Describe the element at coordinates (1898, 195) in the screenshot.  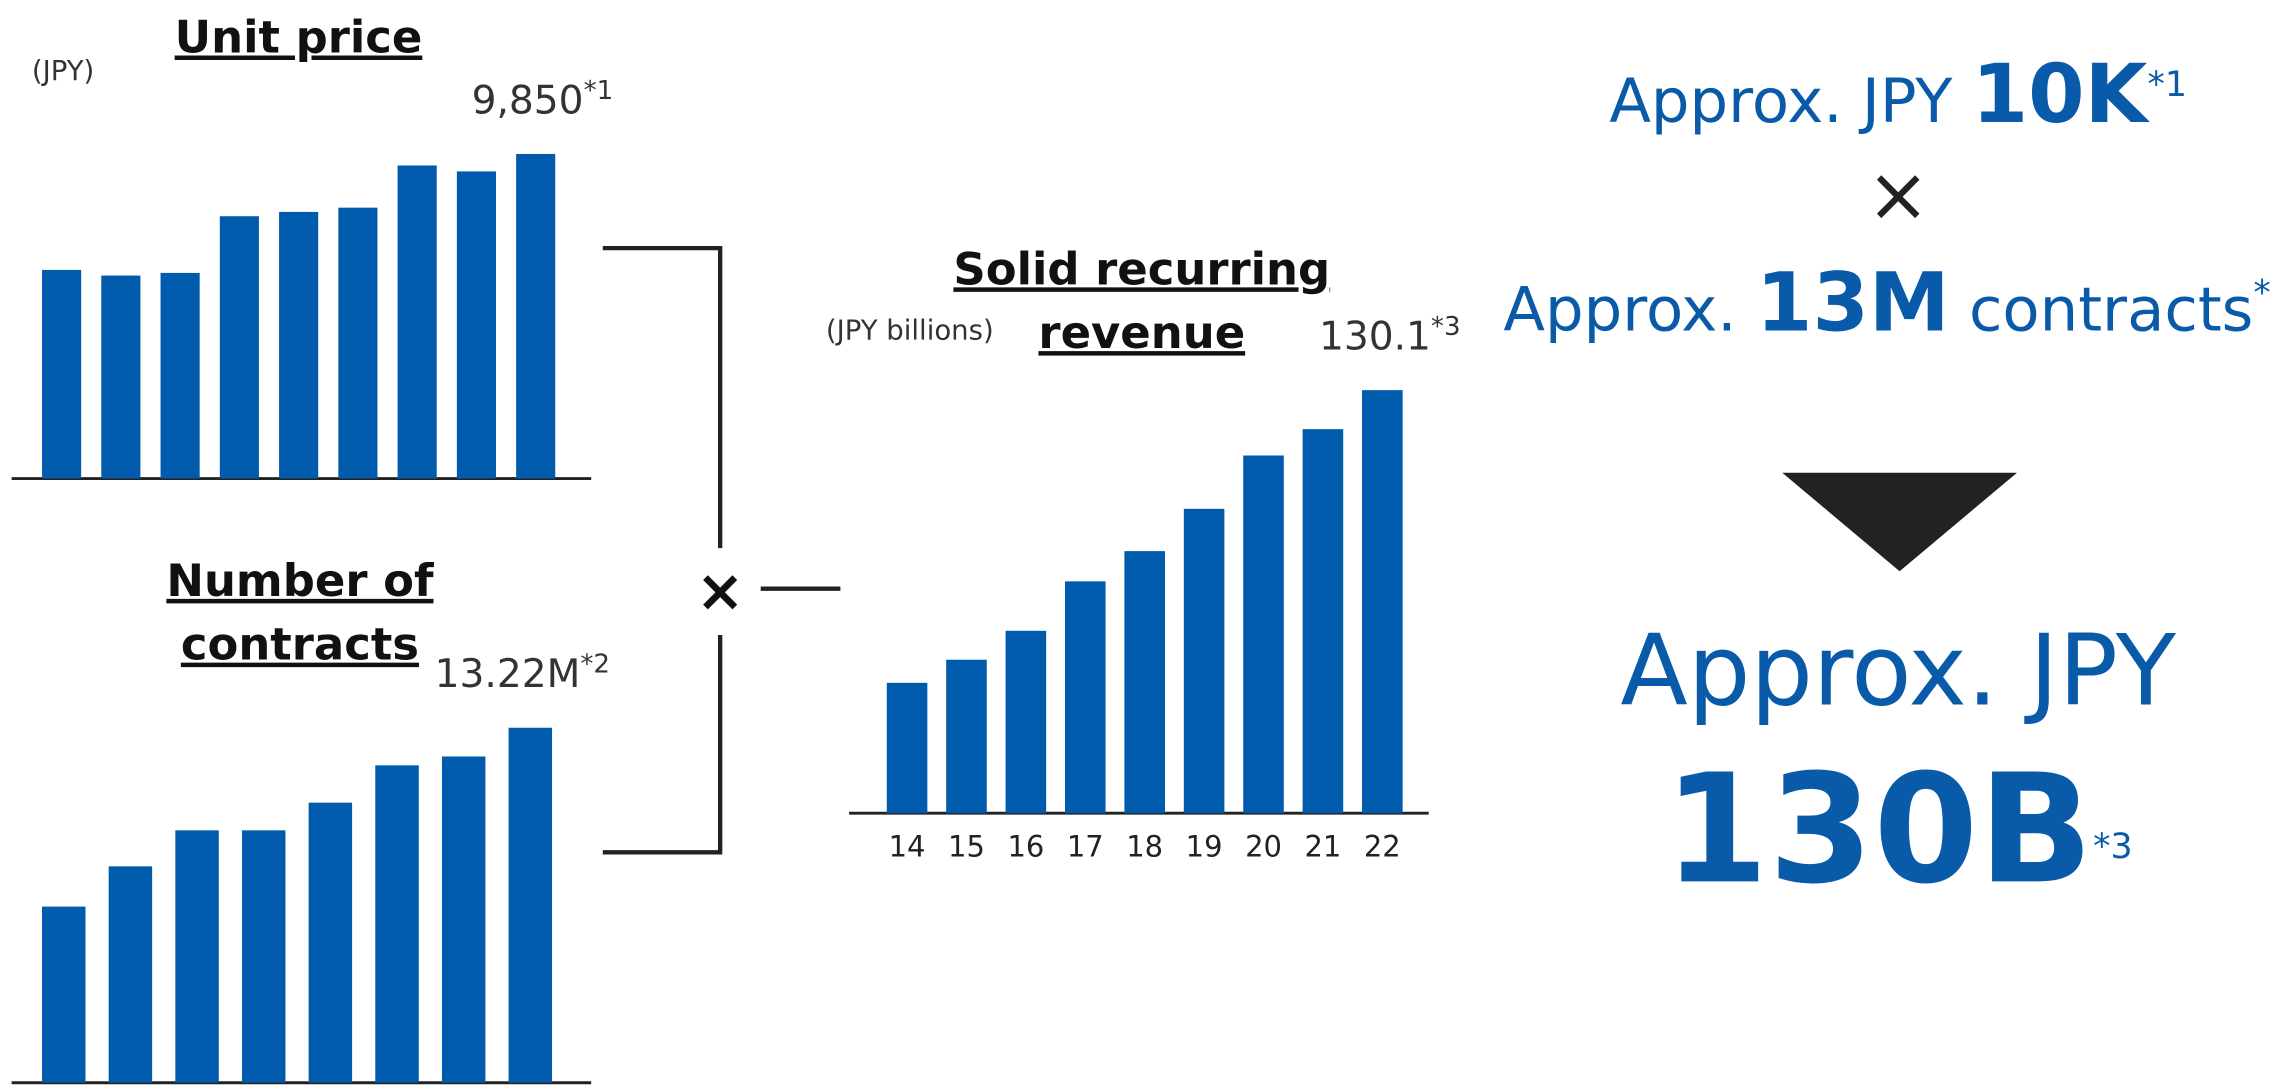
I see `times: ×` at that location.